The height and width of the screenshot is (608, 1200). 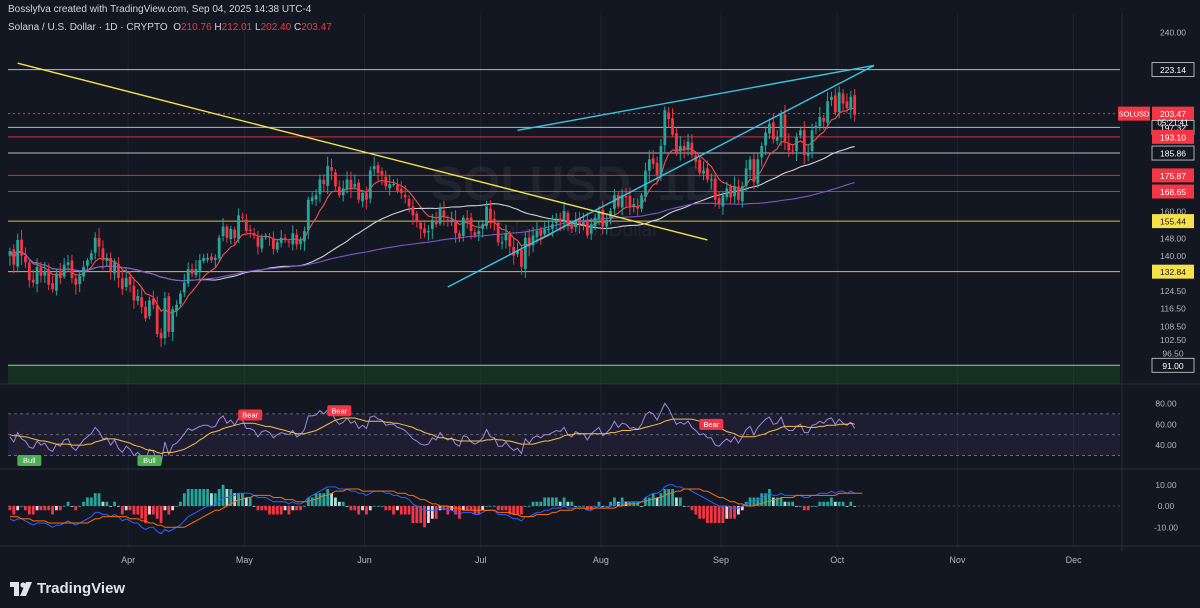 What do you see at coordinates (21, 588) in the screenshot?
I see `tradingview-logo-icon` at bounding box center [21, 588].